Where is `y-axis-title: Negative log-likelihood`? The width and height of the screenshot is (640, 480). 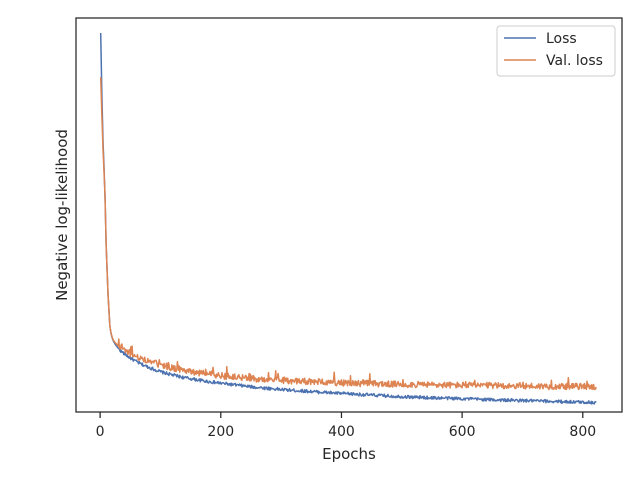 y-axis-title: Negative log-likelihood is located at coordinates (62, 215).